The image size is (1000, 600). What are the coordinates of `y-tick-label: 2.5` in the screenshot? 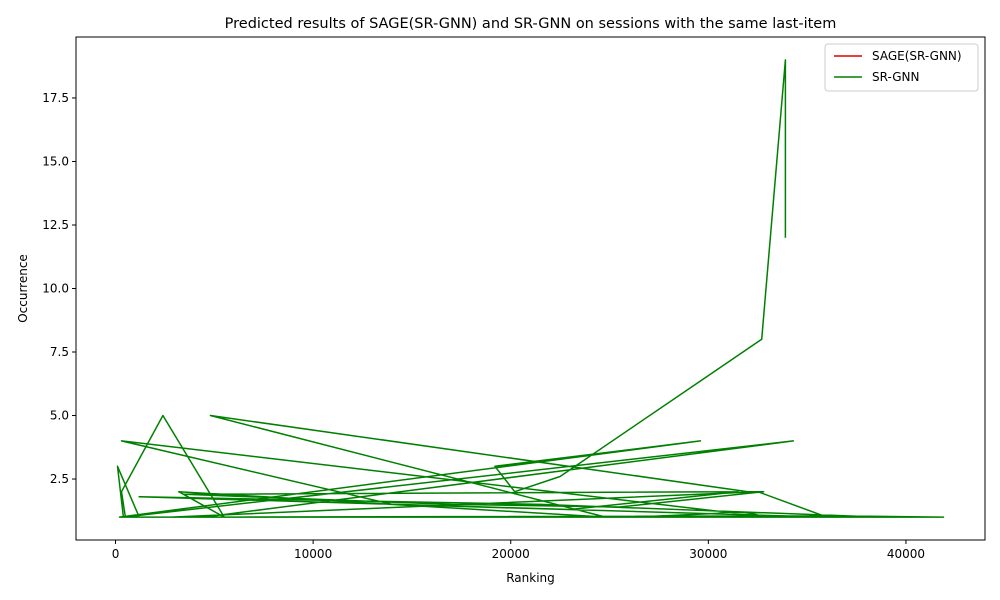 It's located at (59, 479).